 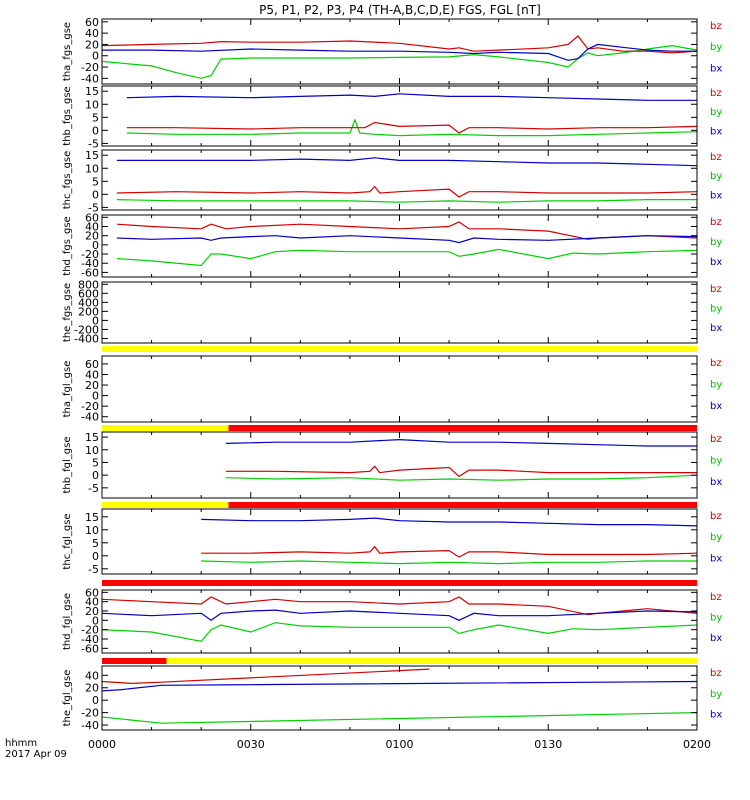 I want to click on y-tick-label: 600, so click(x=88, y=293).